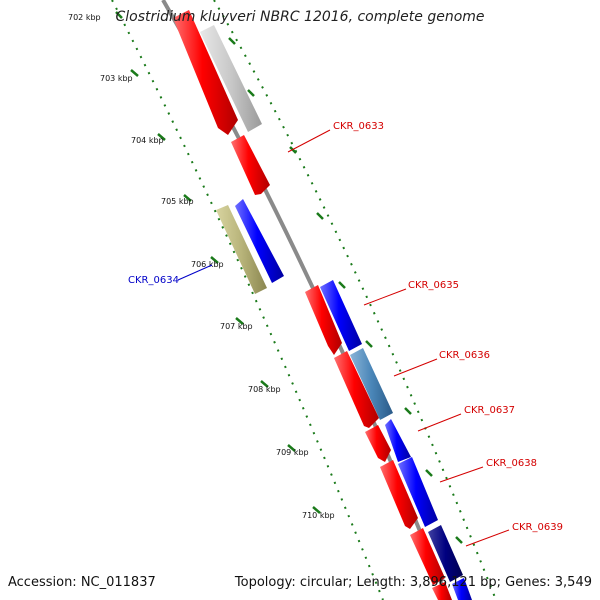 The image size is (600, 600). I want to click on gene-label-ckr-0633: CKR_0633, so click(358, 126).